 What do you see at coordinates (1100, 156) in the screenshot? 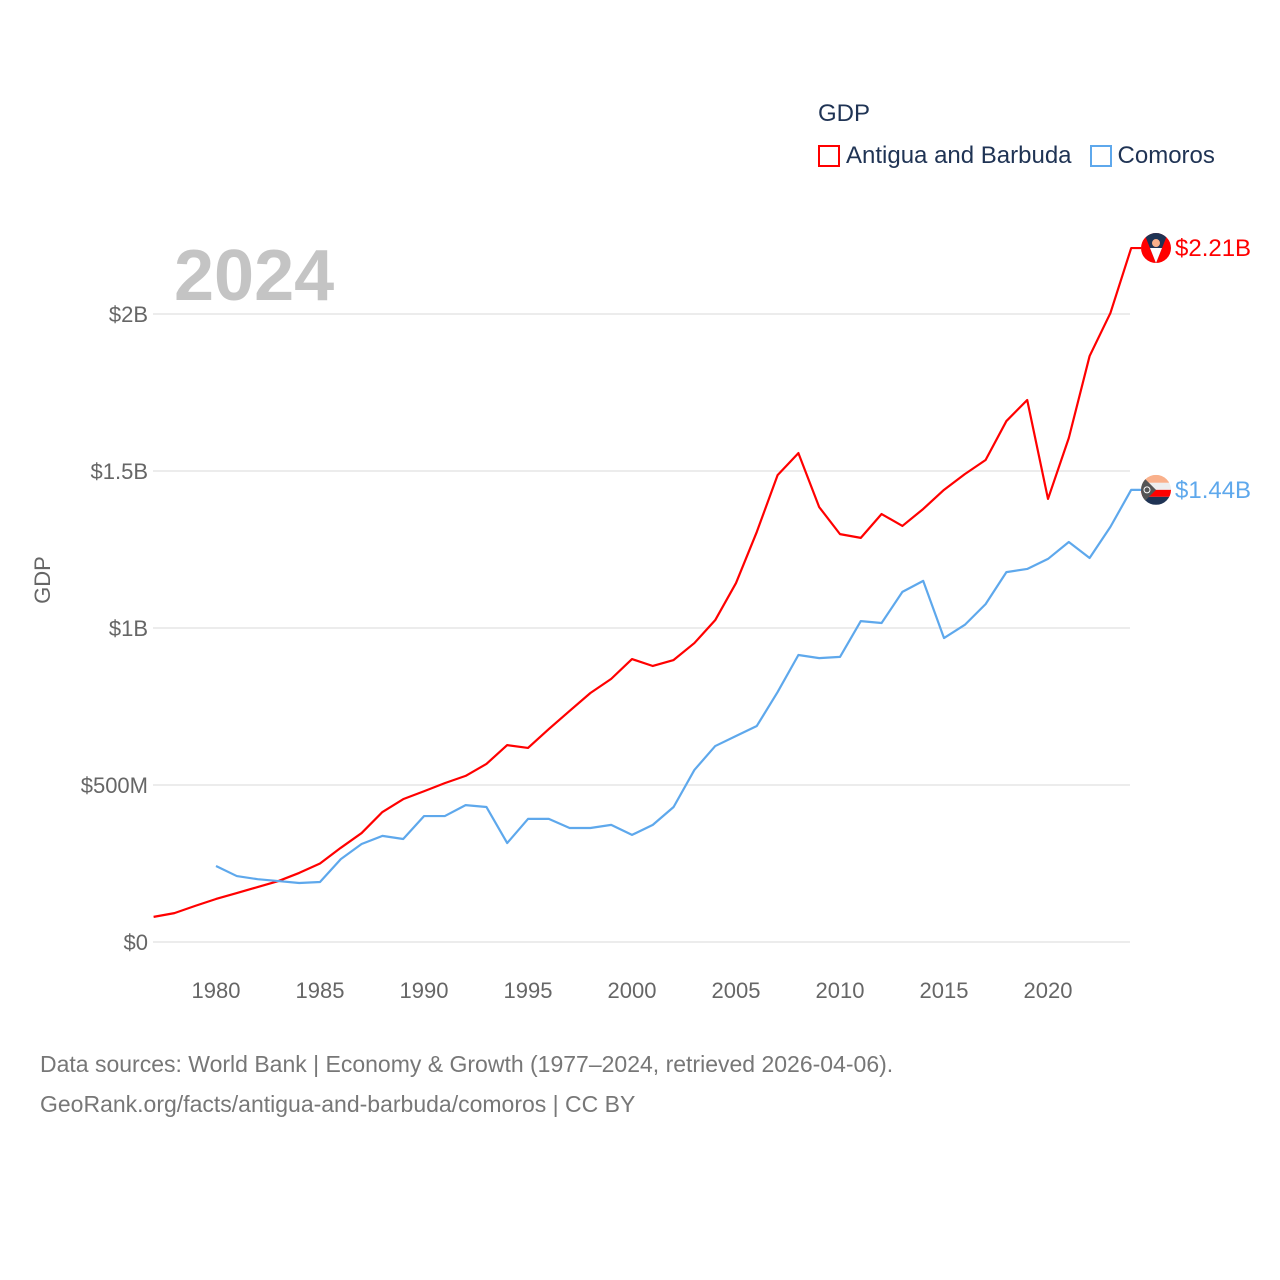
I see `legend-swatch-comoros` at bounding box center [1100, 156].